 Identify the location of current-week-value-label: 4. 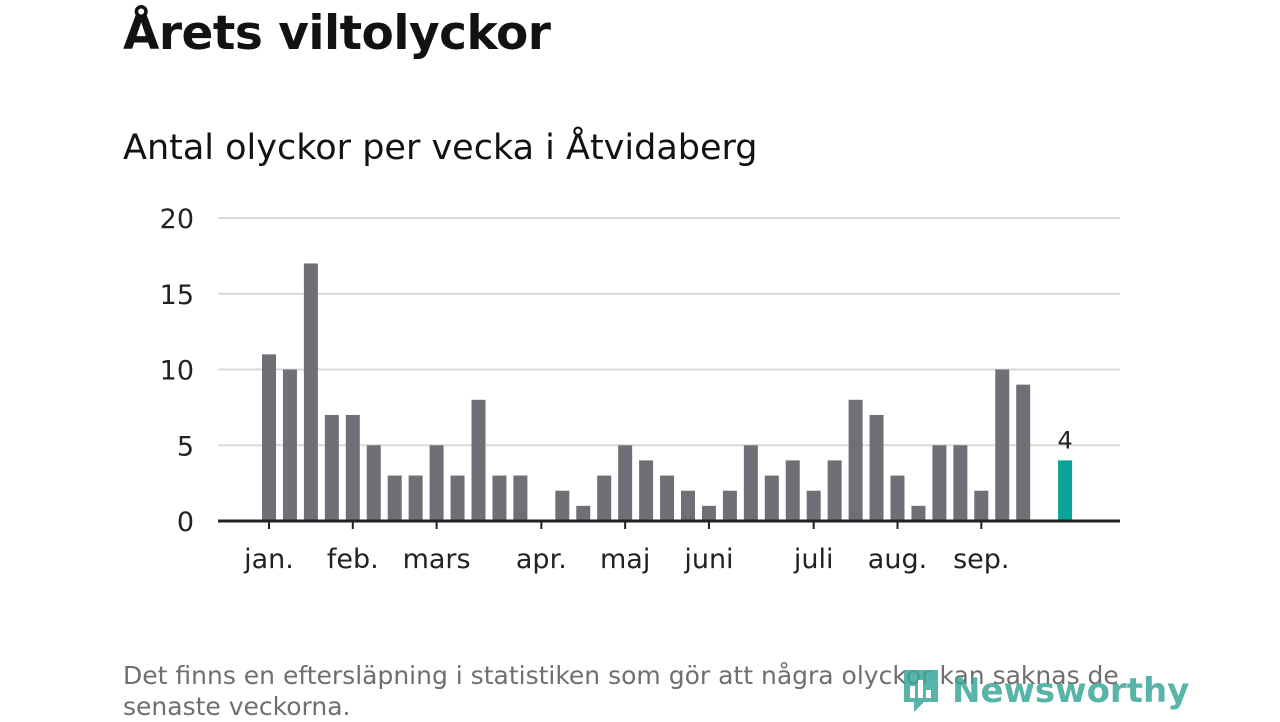
(1064, 440).